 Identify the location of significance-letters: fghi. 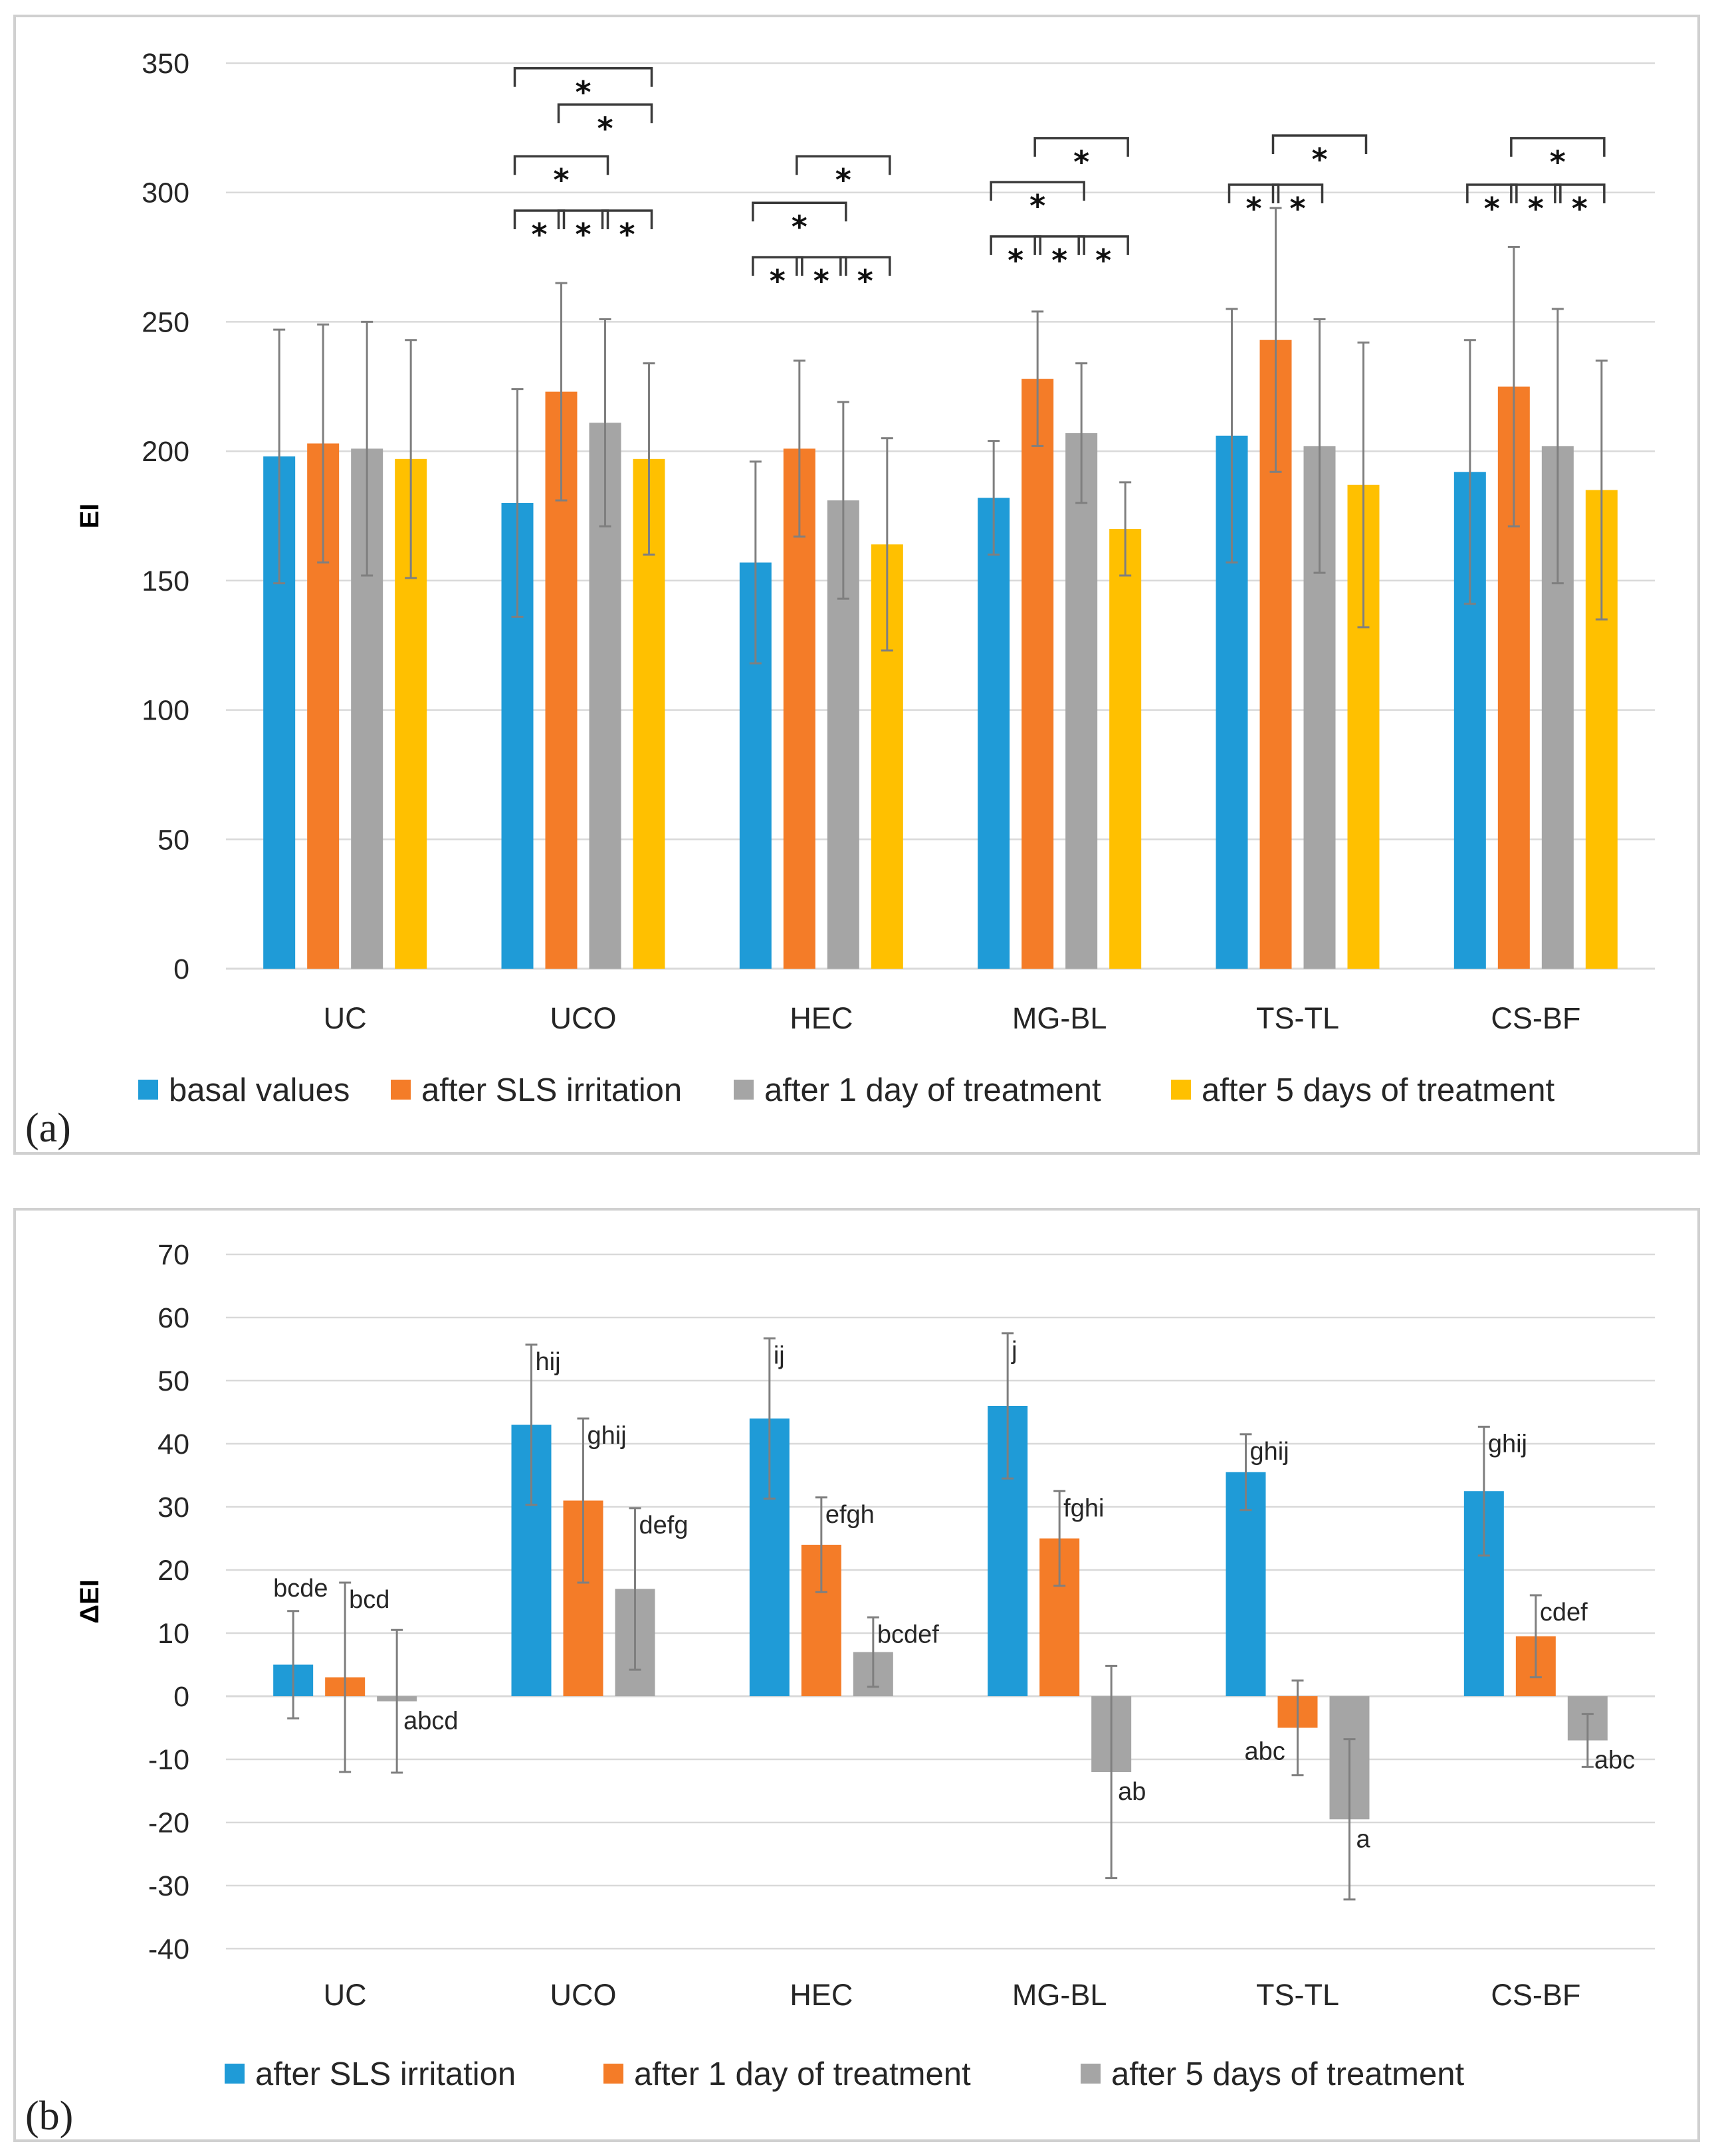
(1083, 1508).